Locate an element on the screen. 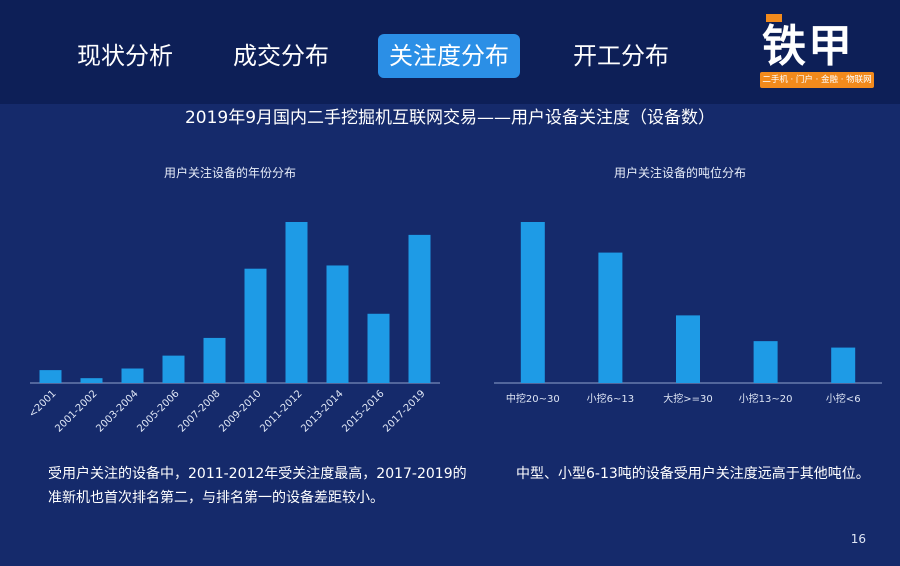 This screenshot has height=566, width=900. tick-label: 2017-2019 is located at coordinates (404, 411).